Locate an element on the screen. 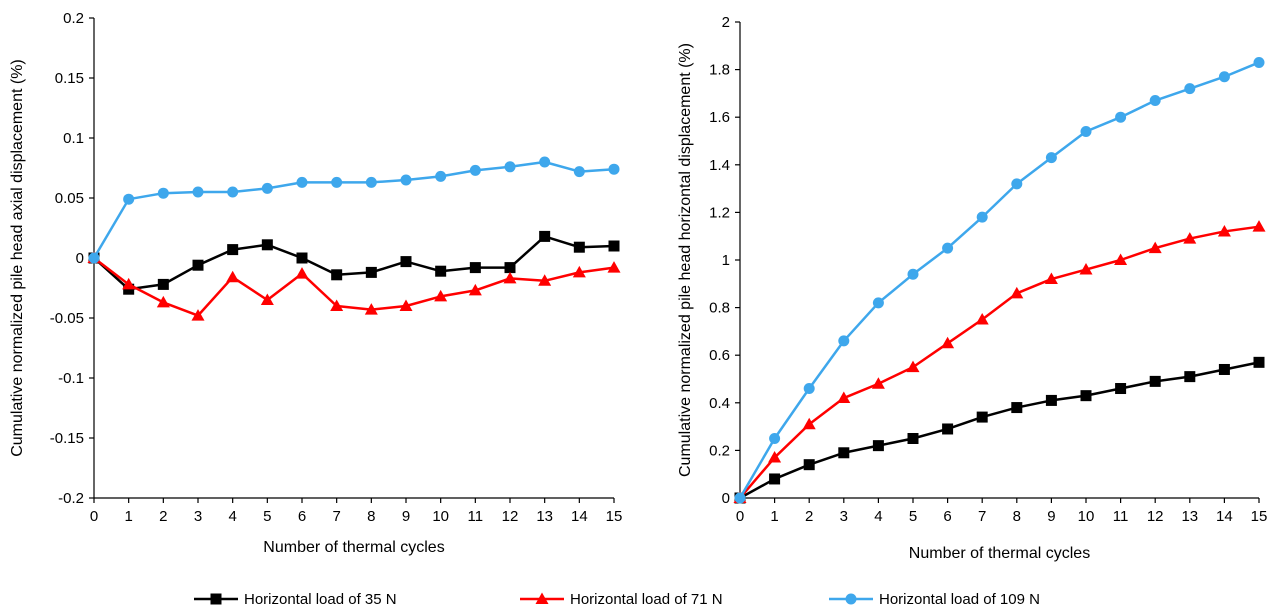  y-tick-label: -0.1 is located at coordinates (71, 378).